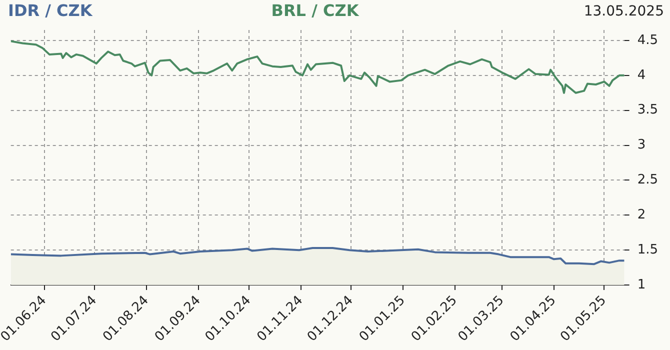 This screenshot has width=670, height=350. I want to click on y-tick-label: 4.5, so click(647, 40).